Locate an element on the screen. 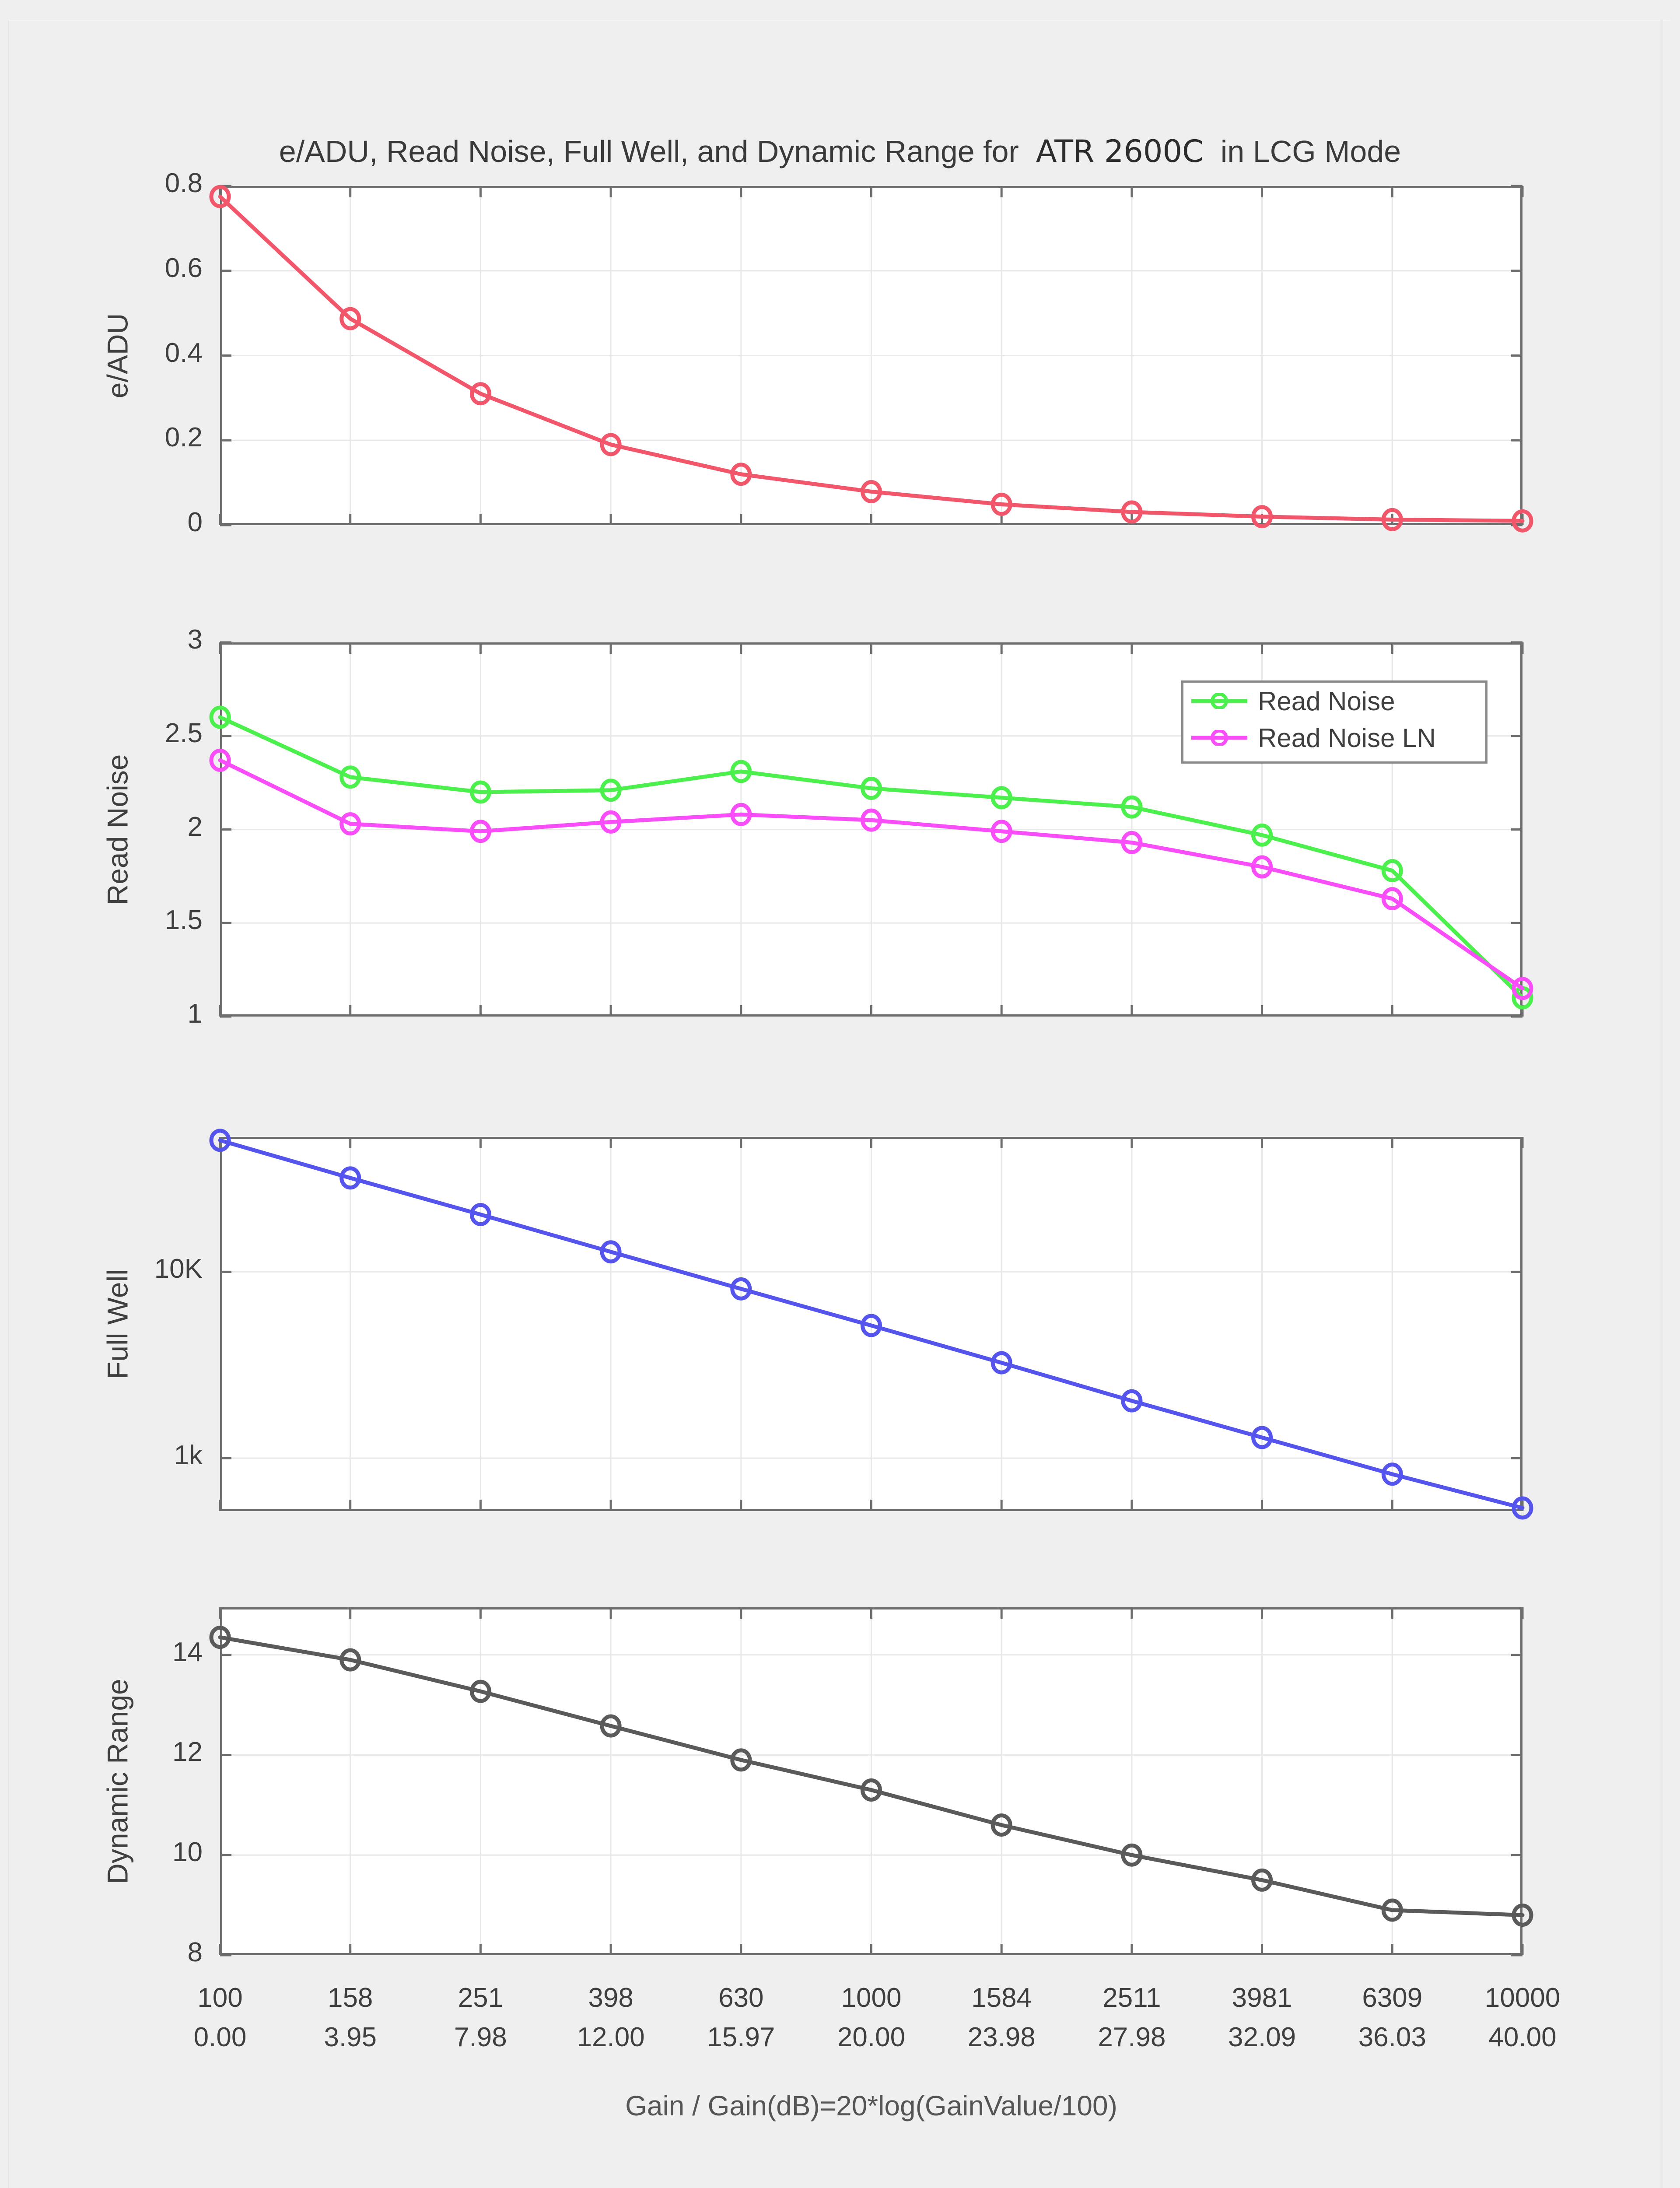 Image resolution: width=1680 pixels, height=2188 pixels. x-tick-label-db: 36.03 is located at coordinates (1392, 2037).